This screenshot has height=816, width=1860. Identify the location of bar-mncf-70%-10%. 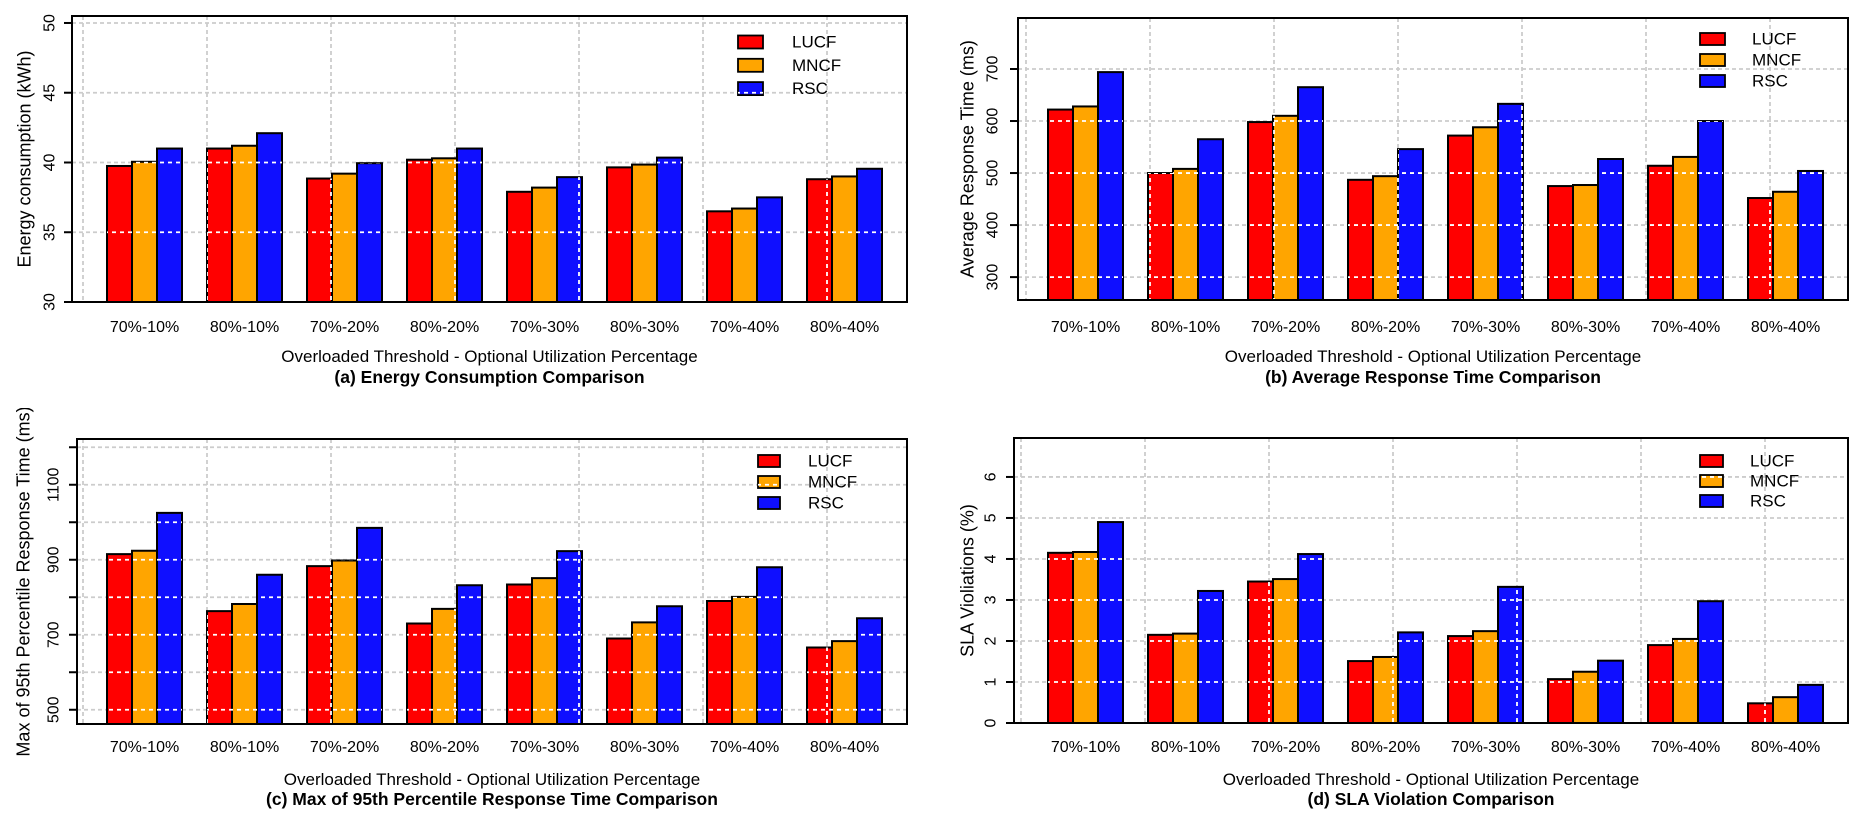
(1085, 637).